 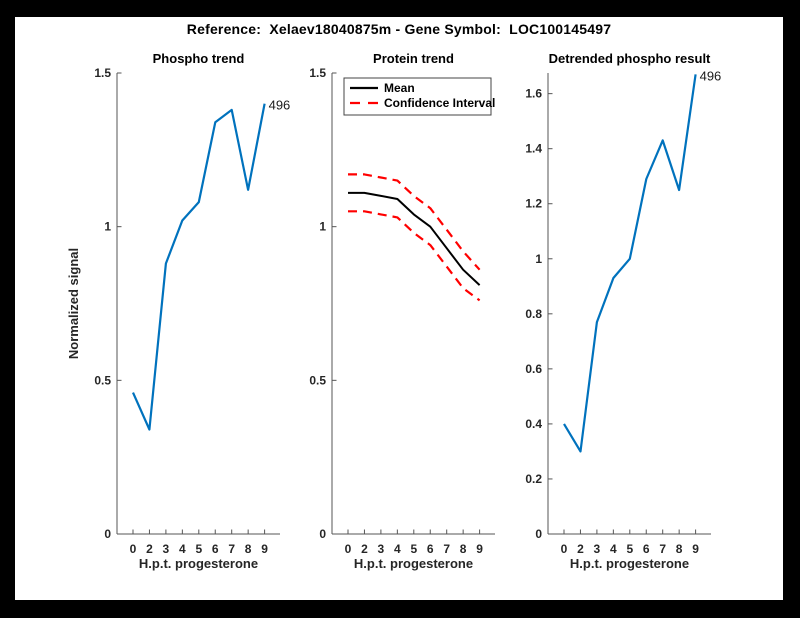 What do you see at coordinates (399, 88) in the screenshot?
I see `legend-entry-label: Mean` at bounding box center [399, 88].